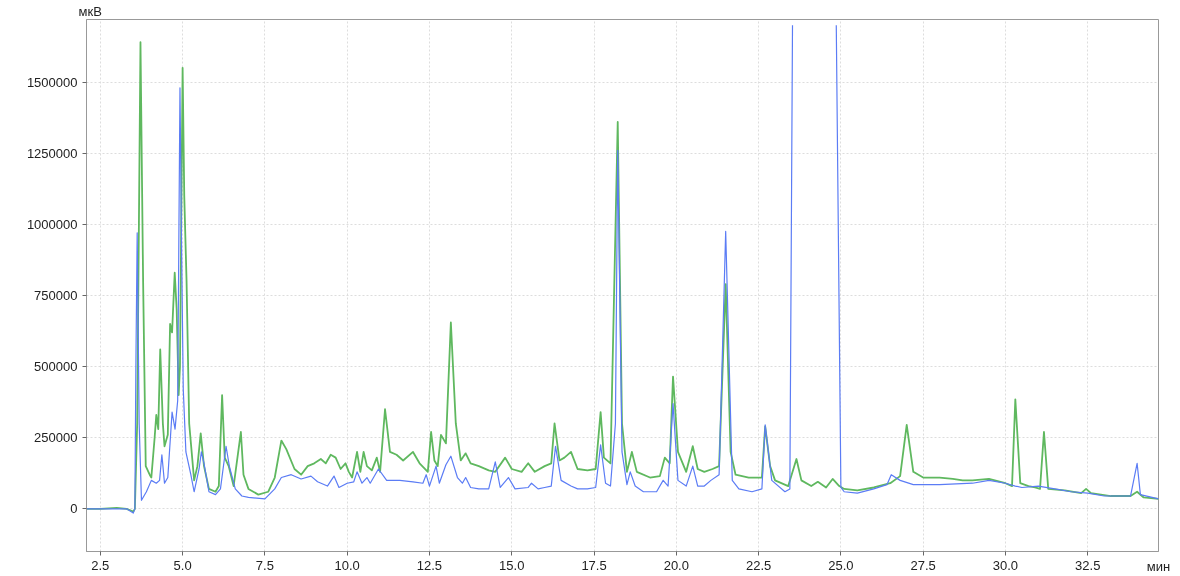  Describe the element at coordinates (1005, 565) in the screenshot. I see `x-tick-label: 30.0` at that location.